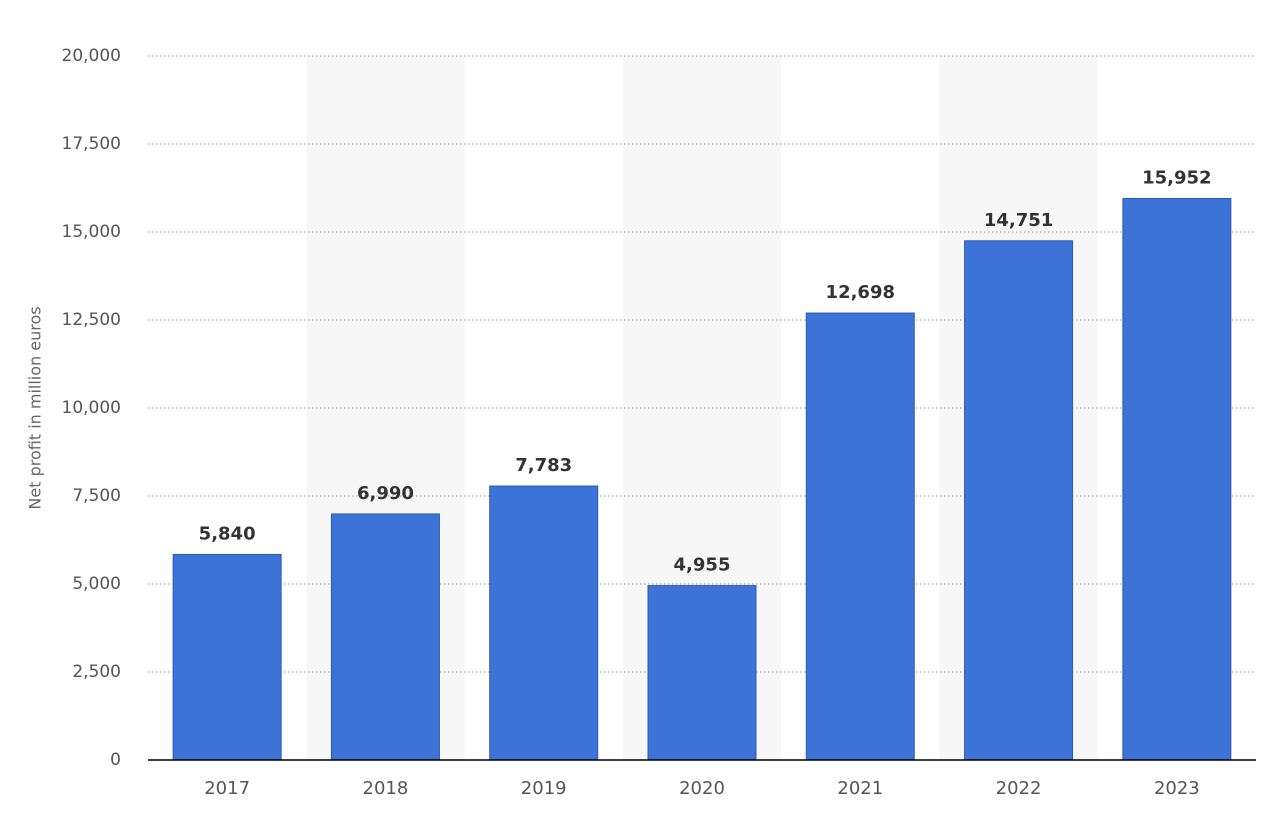 The width and height of the screenshot is (1280, 835). I want to click on x-tick-label: 2020, so click(702, 788).